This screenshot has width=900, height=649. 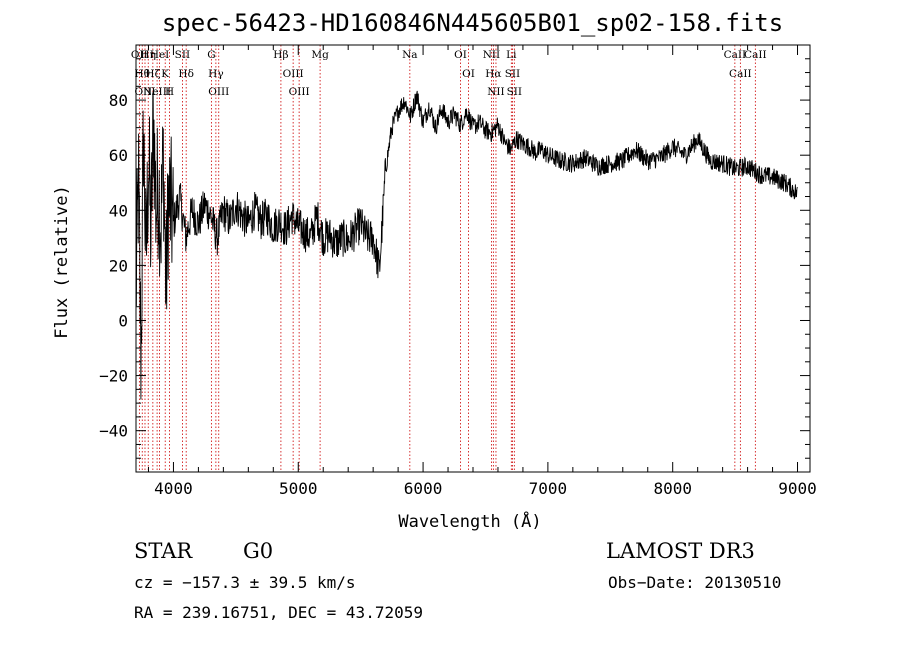 What do you see at coordinates (548, 488) in the screenshot?
I see `x-tick-label: 7000` at bounding box center [548, 488].